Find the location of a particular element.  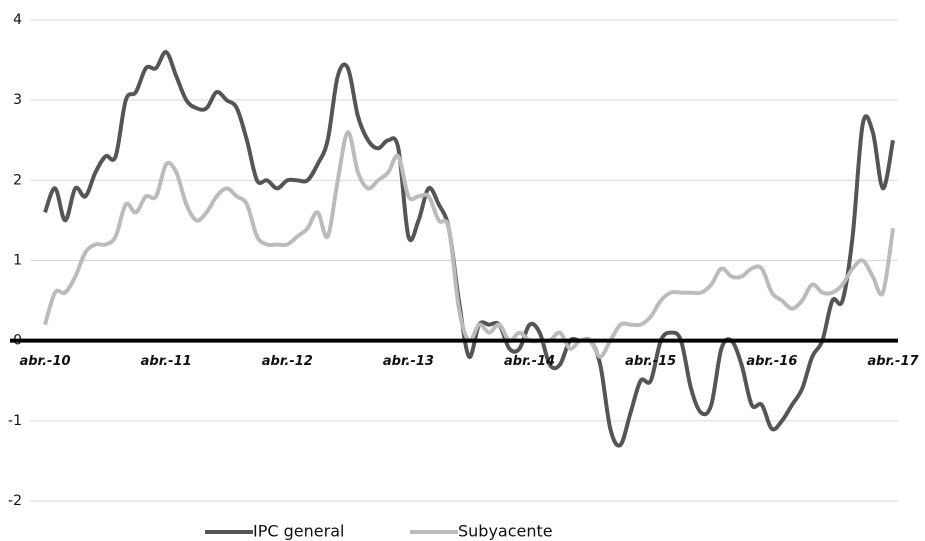

x-tick-label: abr.-15 is located at coordinates (650, 361).